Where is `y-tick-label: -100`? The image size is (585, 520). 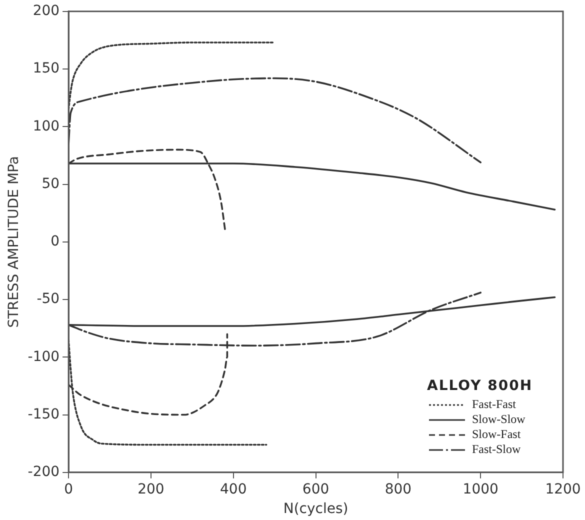
y-tick-label: -100 is located at coordinates (44, 356).